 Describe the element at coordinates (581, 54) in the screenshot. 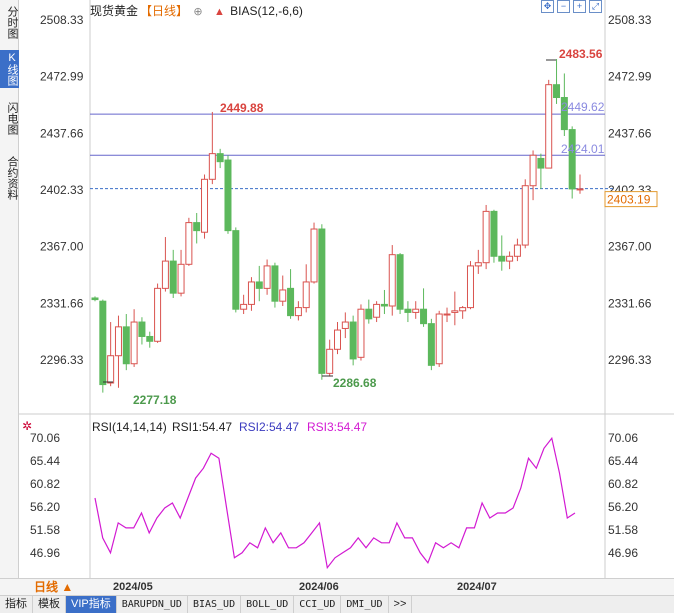

I see `high-annotation: 2483.56` at that location.